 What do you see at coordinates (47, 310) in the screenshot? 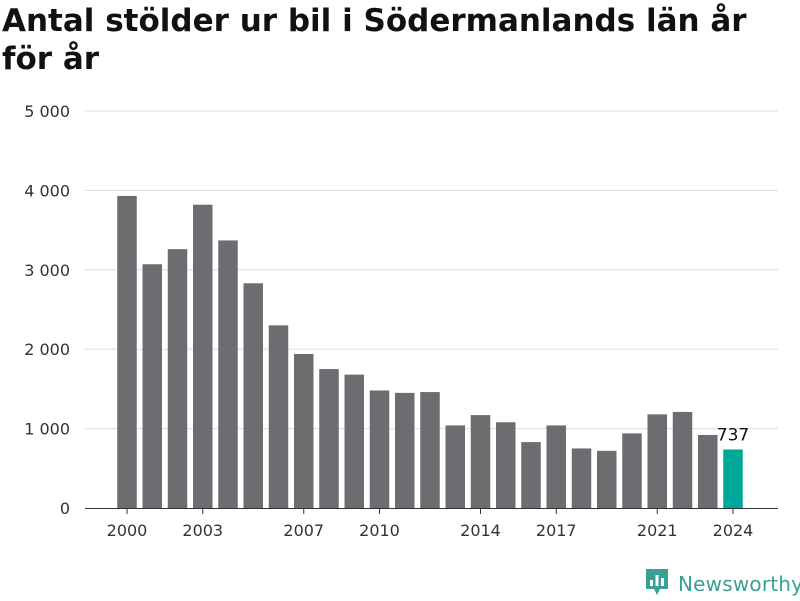
I see `y-axis-ticks: 0 1 000 2 000 3 000 4 000 5 000` at bounding box center [47, 310].